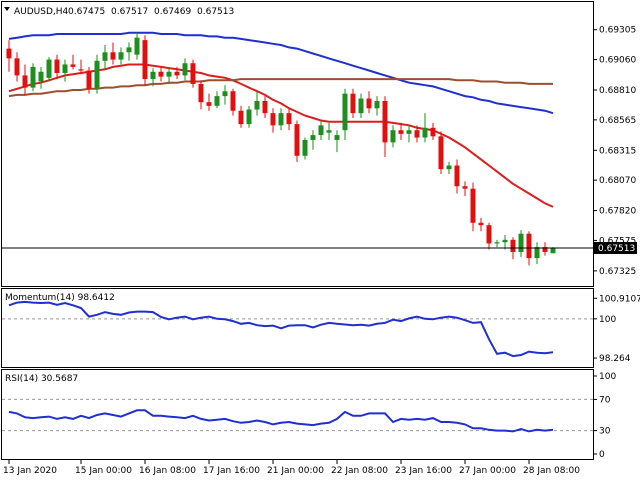  I want to click on rsi-tick-label: 0, so click(602, 455).